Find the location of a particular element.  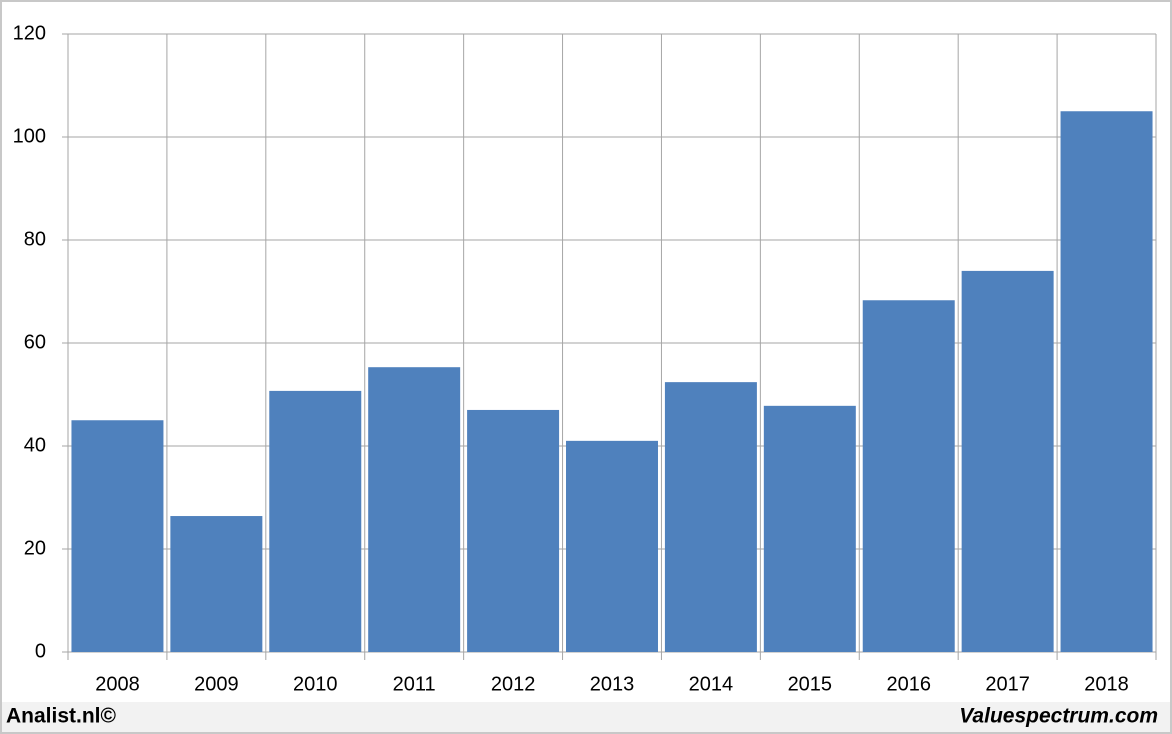

x-tick-label: 2012 is located at coordinates (513, 684).